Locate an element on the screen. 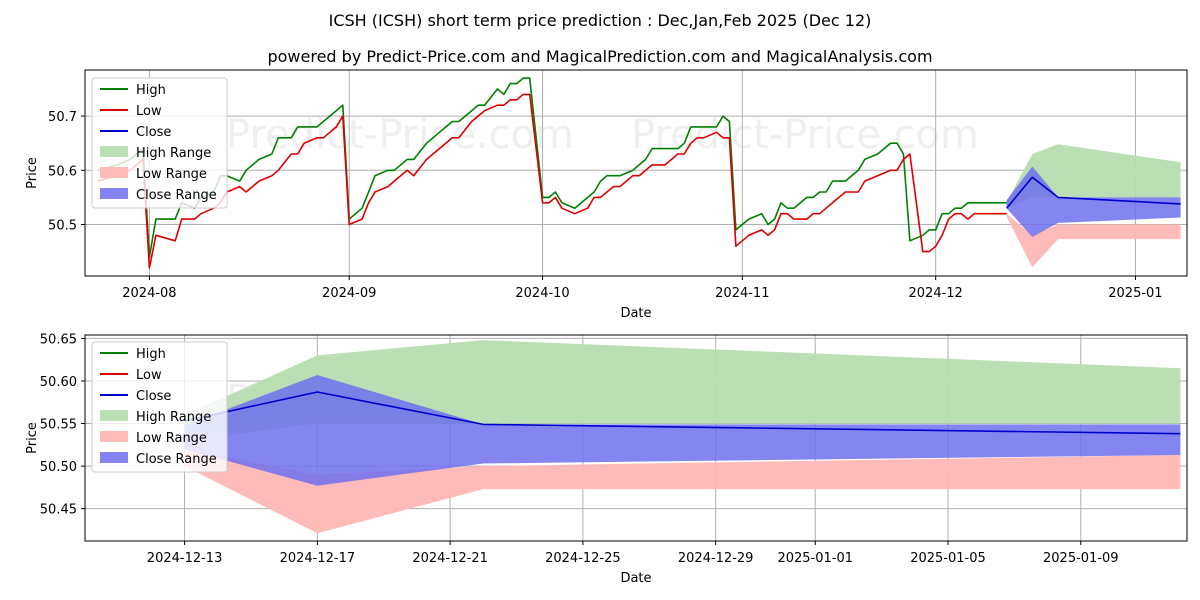 The image size is (1200, 600). y-tick-label: 50.55 is located at coordinates (58, 425).